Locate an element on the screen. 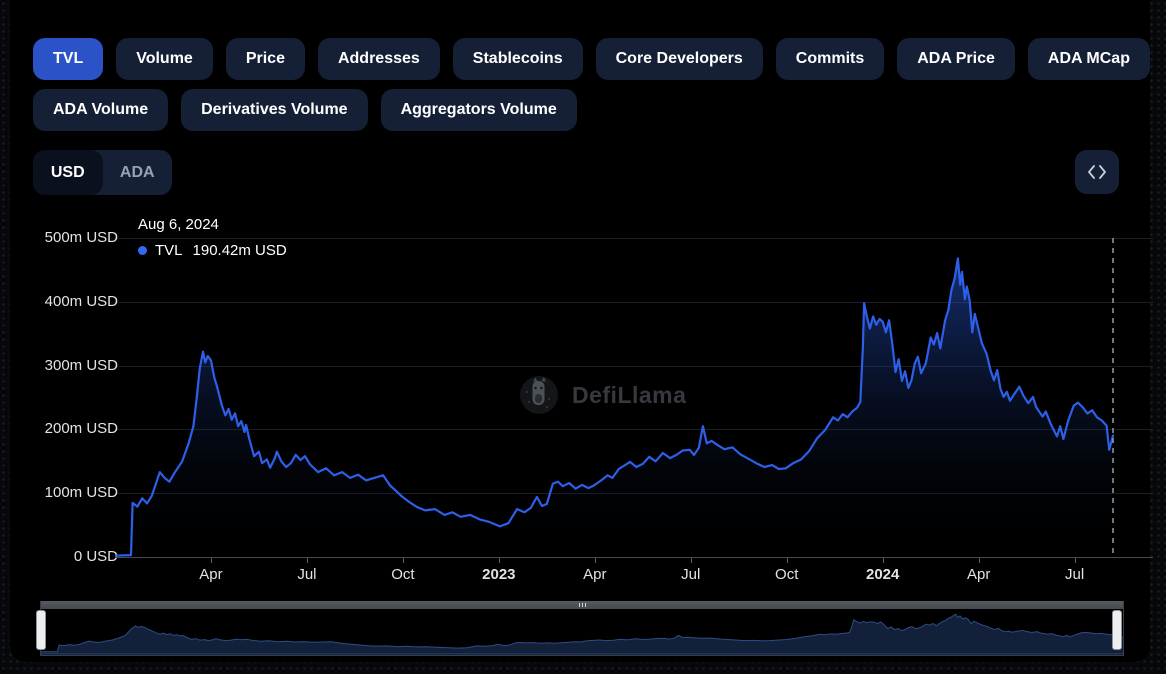  navigator-scrollbar is located at coordinates (582, 605).